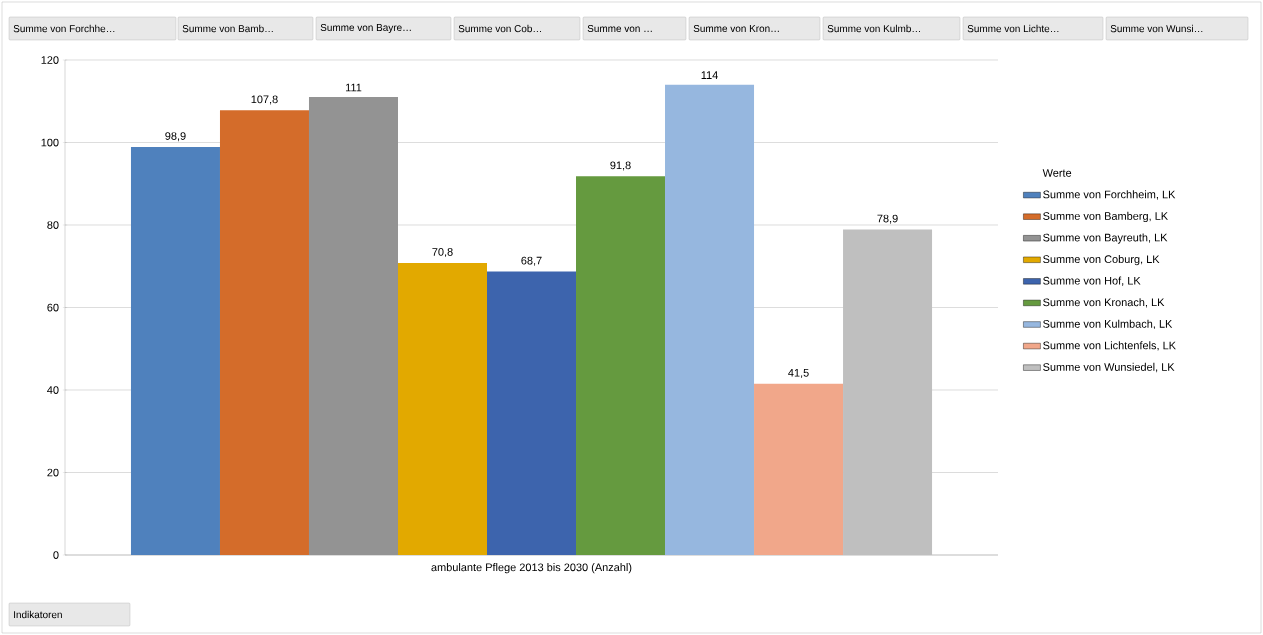  I want to click on data-label: 91,8, so click(620, 166).